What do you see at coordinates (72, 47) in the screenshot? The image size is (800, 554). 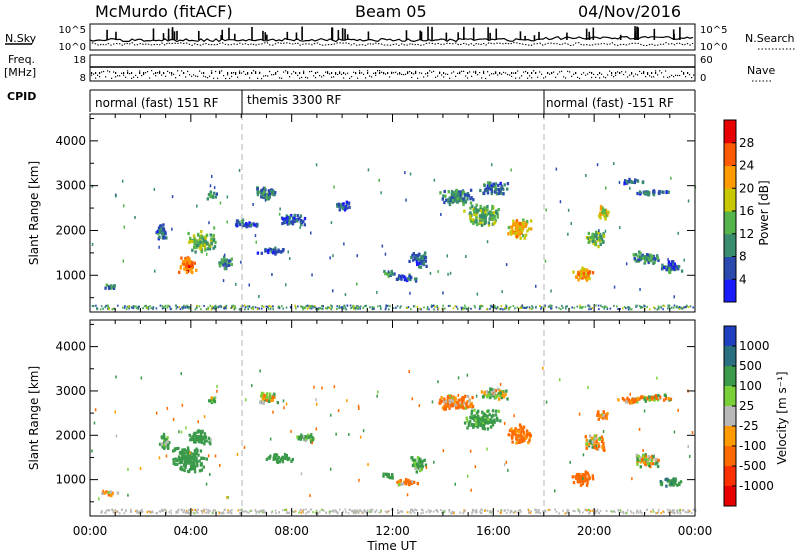 I see `nsky-tick-min: 10^0` at bounding box center [72, 47].